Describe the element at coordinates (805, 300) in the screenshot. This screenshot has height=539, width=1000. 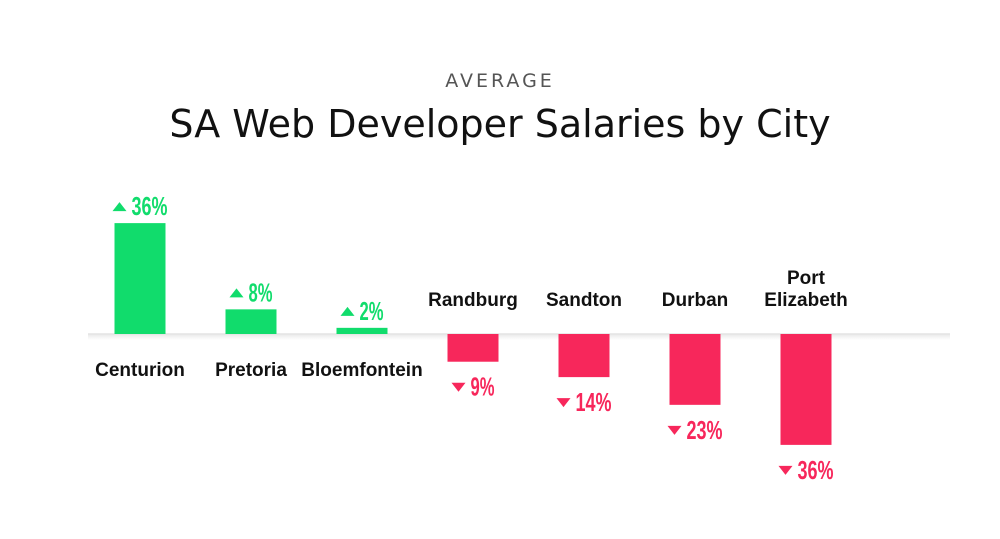
I see `category-label-line: Elizabeth` at that location.